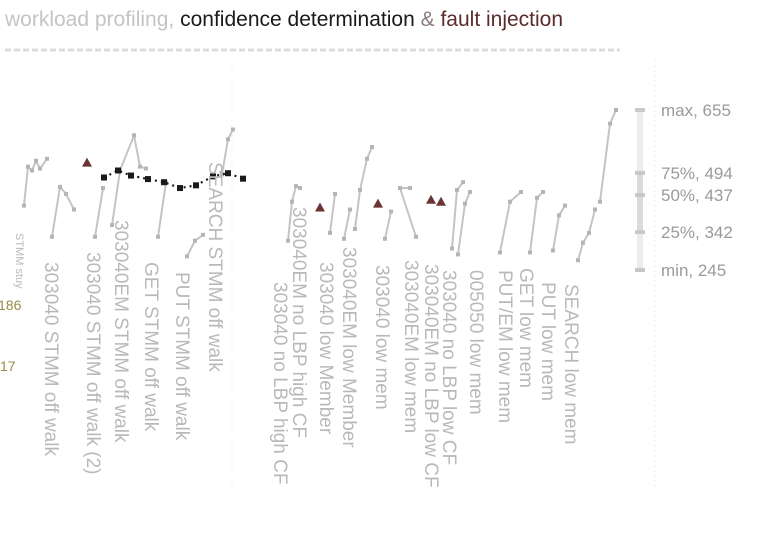  What do you see at coordinates (504, 346) in the screenshot?
I see `series-label-put-em-low-mem: PUT/EM low mem` at bounding box center [504, 346].